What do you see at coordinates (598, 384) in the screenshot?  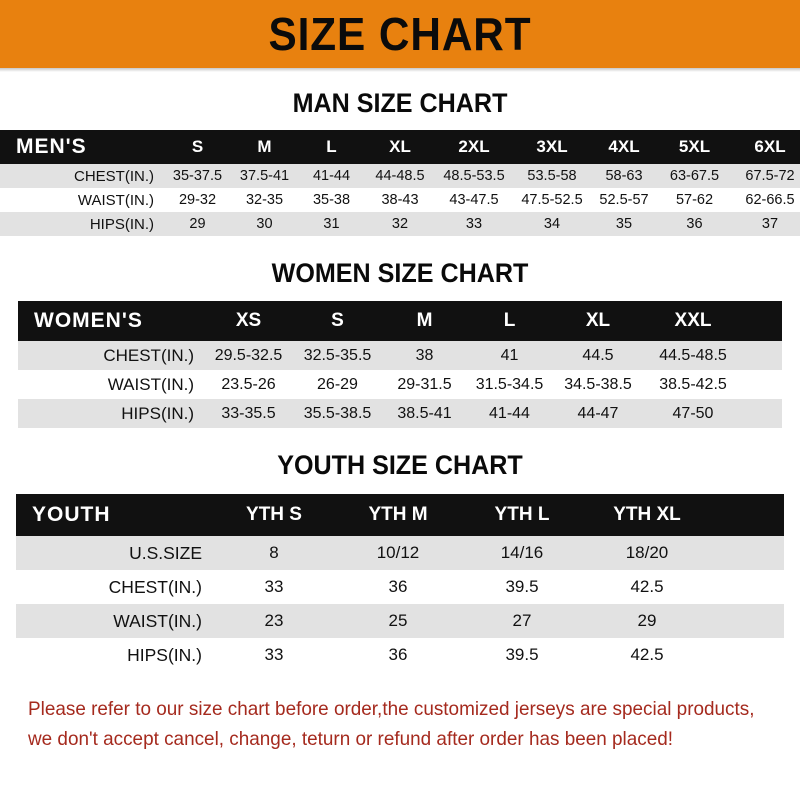 I see `women-cell-1-4: 34.5-38.5` at bounding box center [598, 384].